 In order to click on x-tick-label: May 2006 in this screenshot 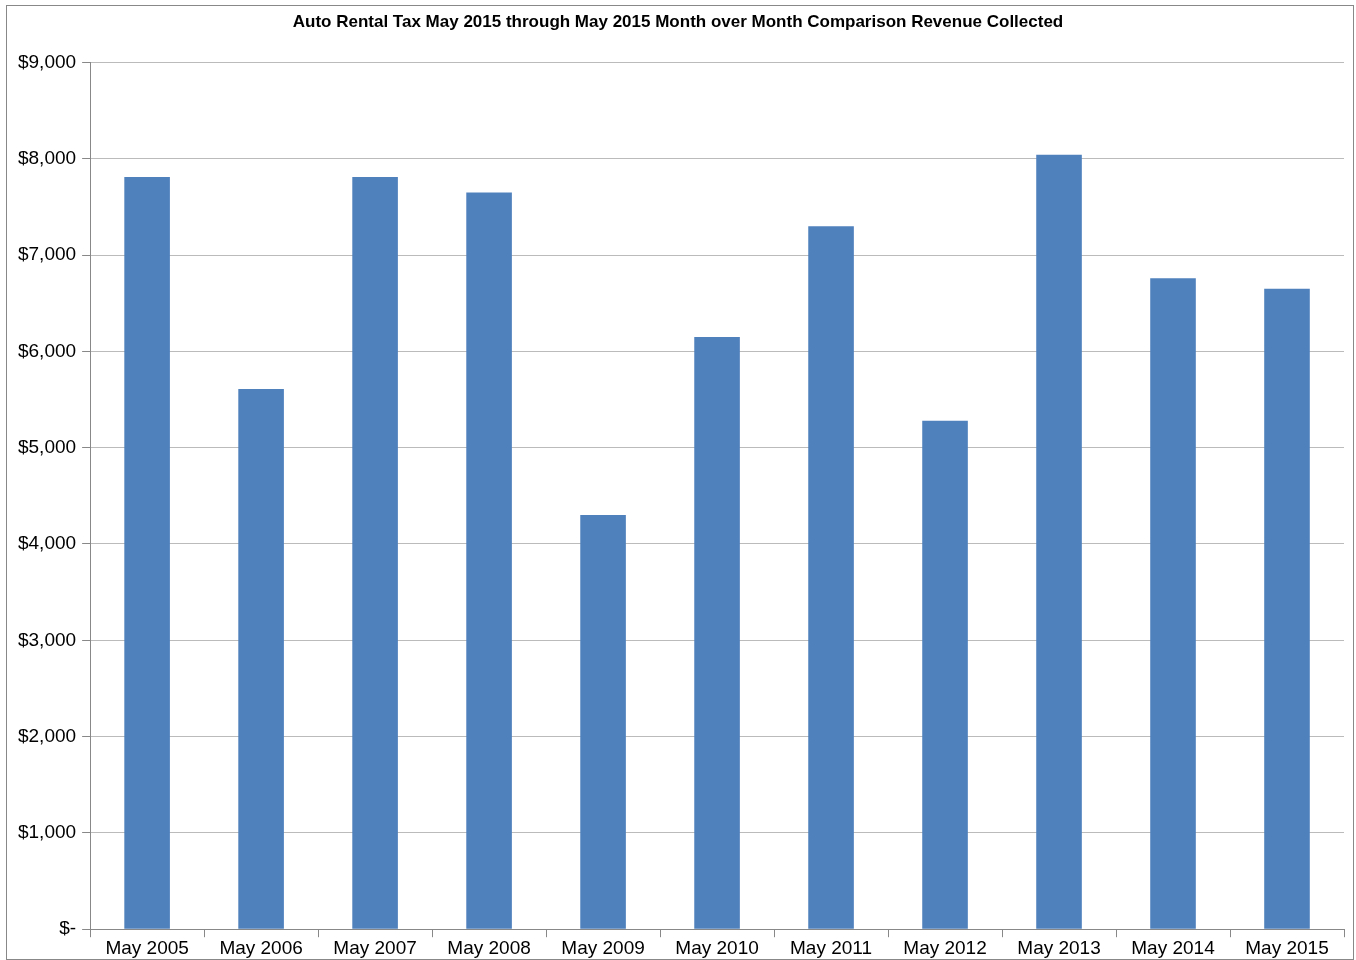, I will do `click(261, 947)`.